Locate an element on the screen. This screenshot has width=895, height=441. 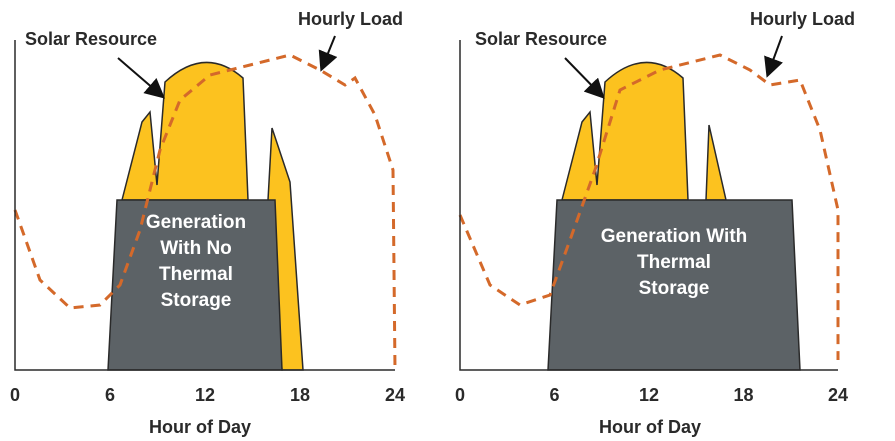
box-text: Generation is located at coordinates (196, 222).